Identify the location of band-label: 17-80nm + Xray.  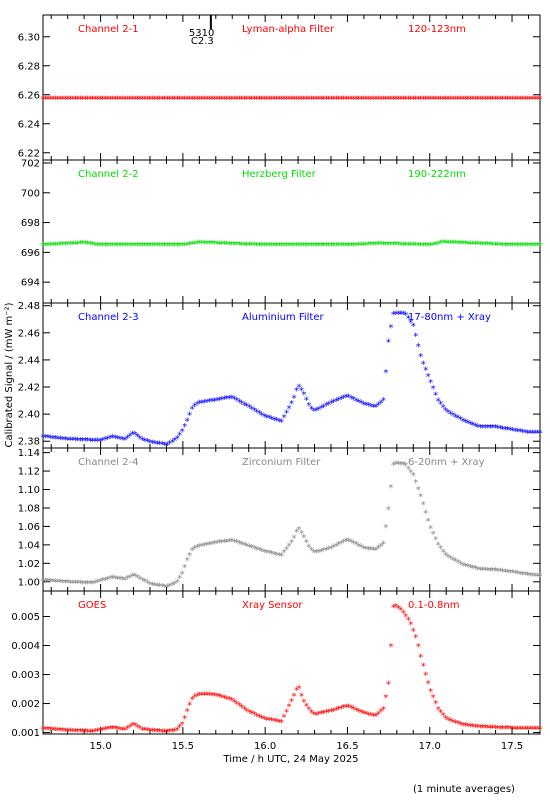
(449, 317).